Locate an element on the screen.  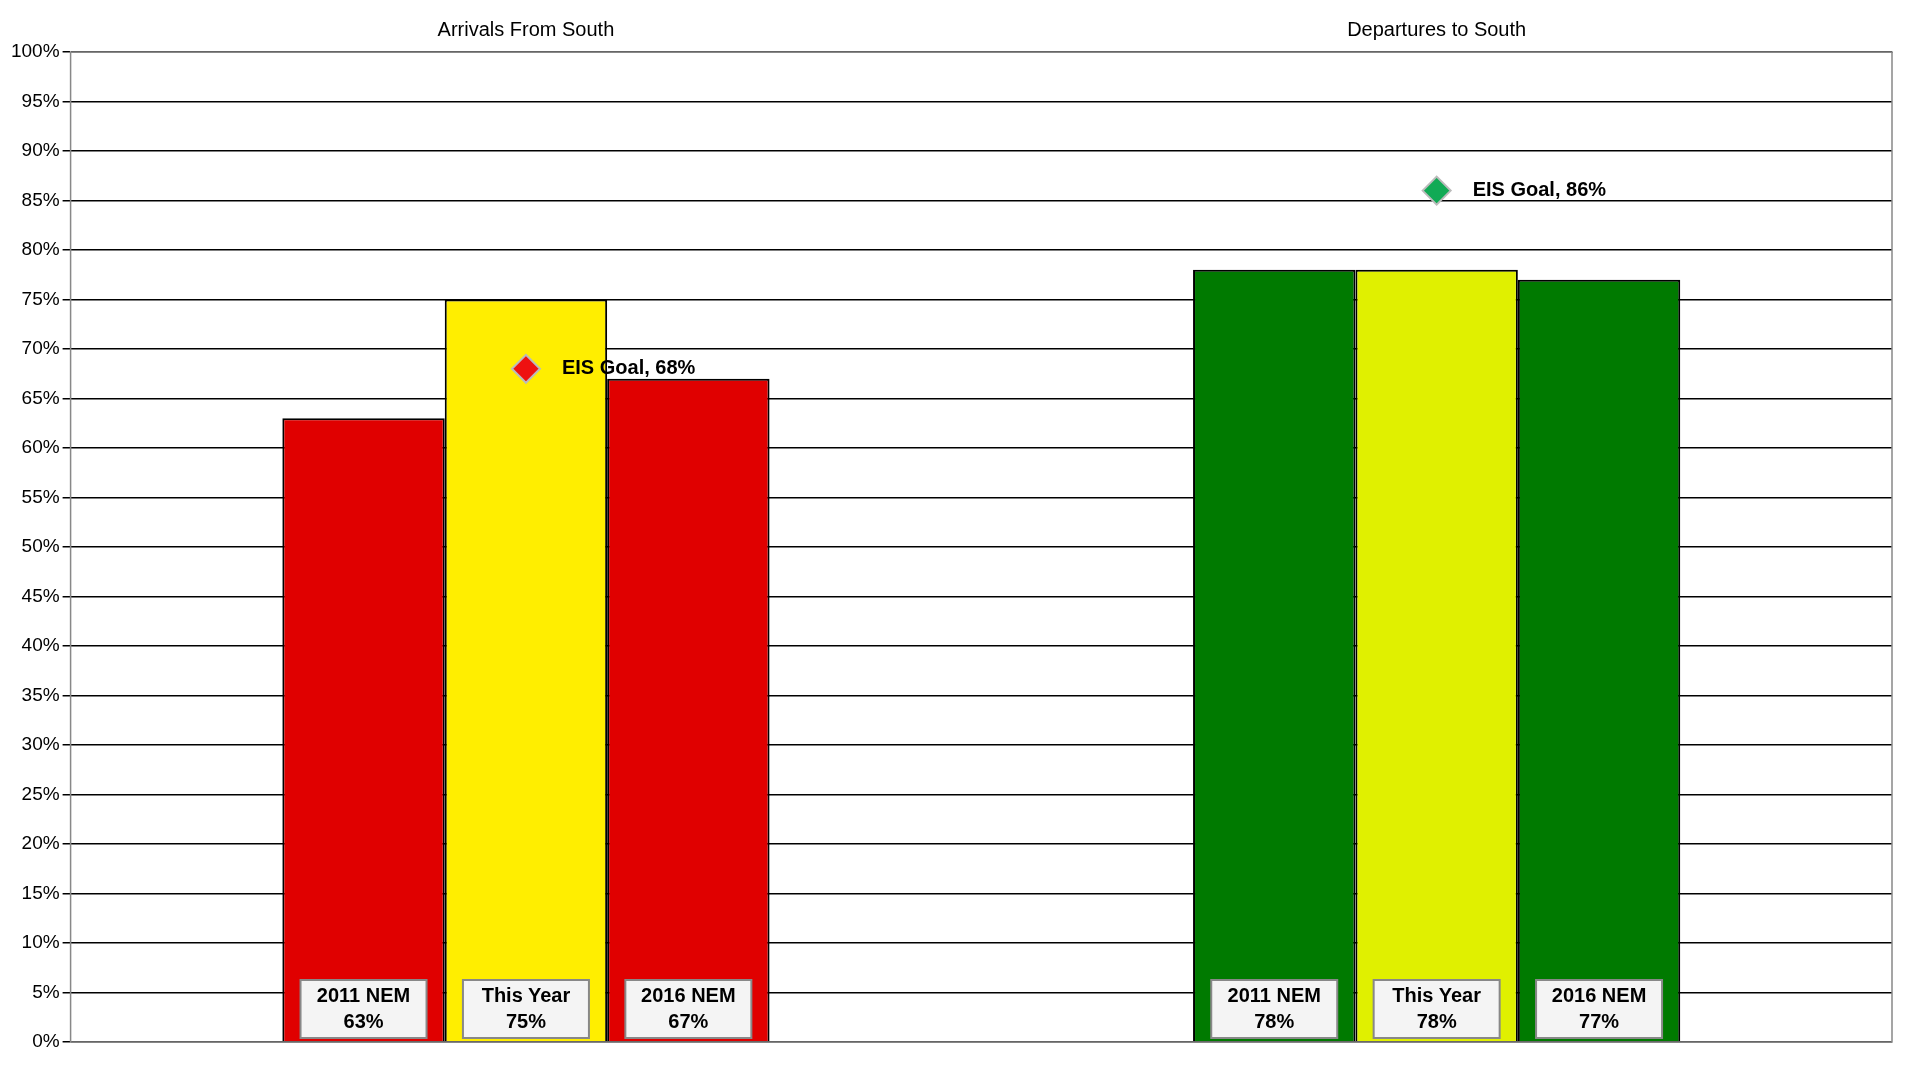
y-tick-label: 80% is located at coordinates (40, 249).